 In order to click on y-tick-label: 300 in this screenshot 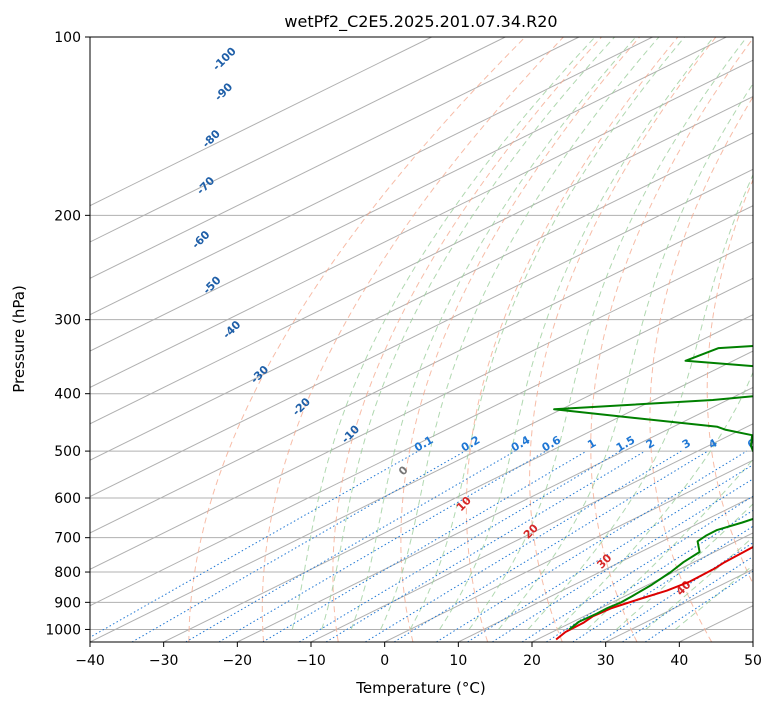, I will do `click(67, 321)`.